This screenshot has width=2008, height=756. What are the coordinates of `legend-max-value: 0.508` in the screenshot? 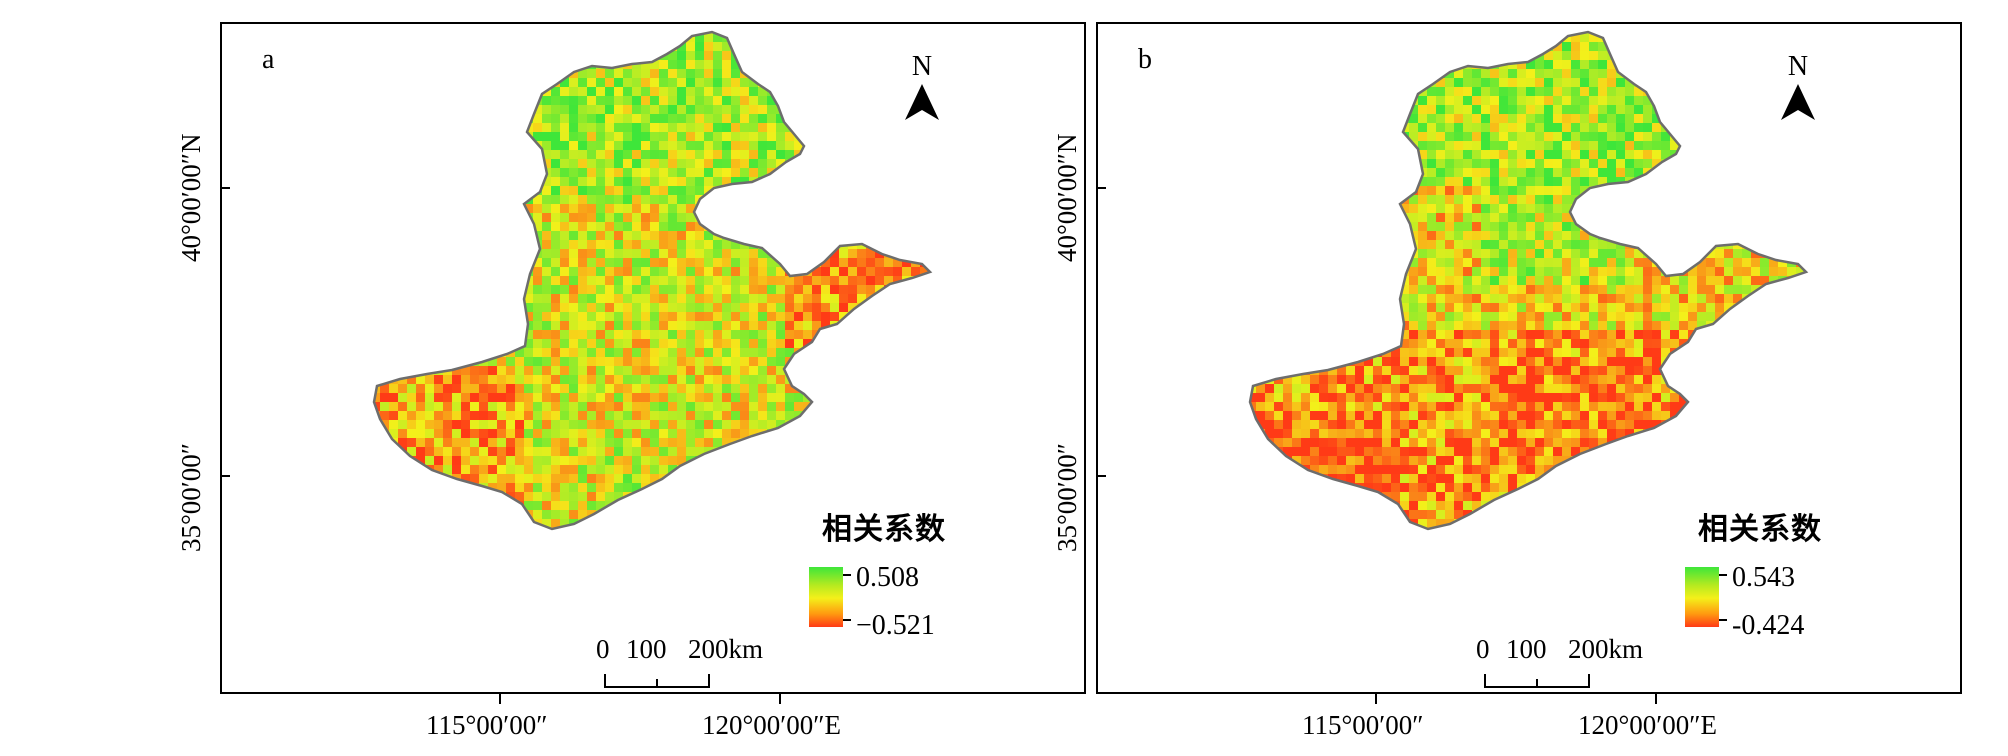 It's located at (887, 577).